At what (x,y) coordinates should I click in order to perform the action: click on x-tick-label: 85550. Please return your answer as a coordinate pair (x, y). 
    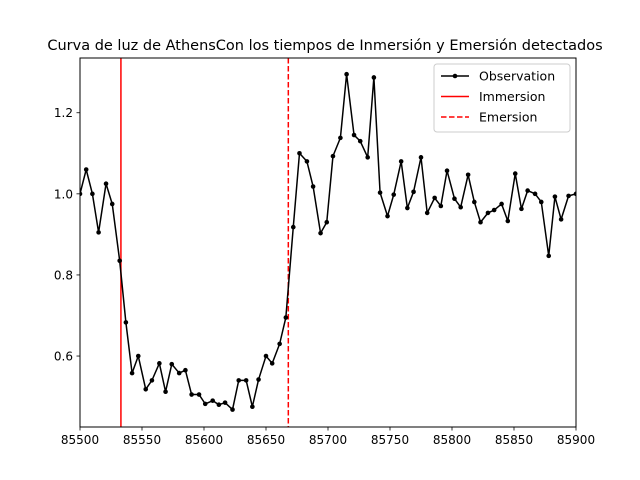
    Looking at the image, I should click on (142, 440).